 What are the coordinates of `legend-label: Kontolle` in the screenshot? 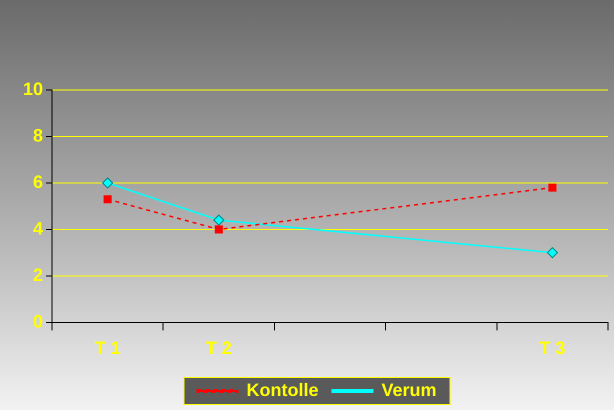 It's located at (282, 390).